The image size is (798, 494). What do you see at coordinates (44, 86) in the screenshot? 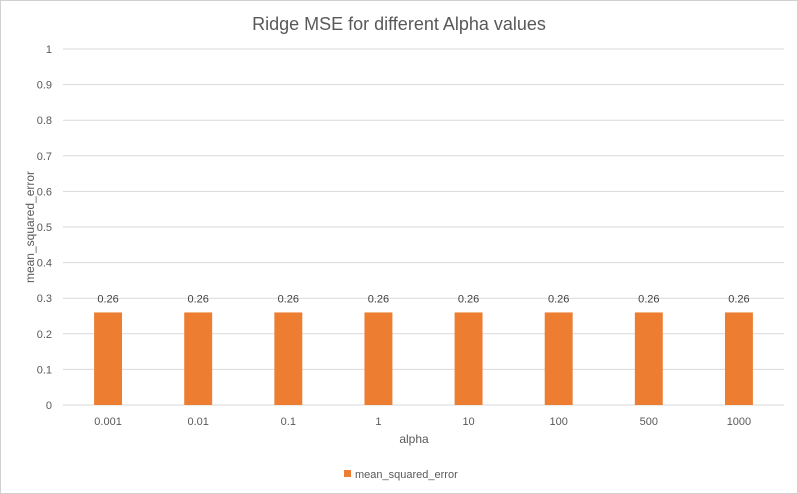
I see `y-tick-label: 0.9` at bounding box center [44, 86].